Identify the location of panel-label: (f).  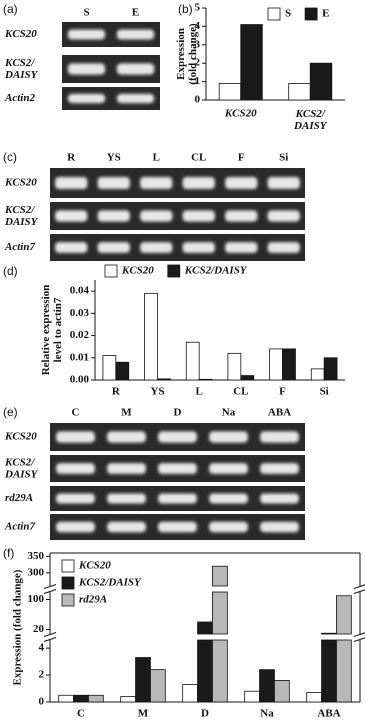
(8, 553).